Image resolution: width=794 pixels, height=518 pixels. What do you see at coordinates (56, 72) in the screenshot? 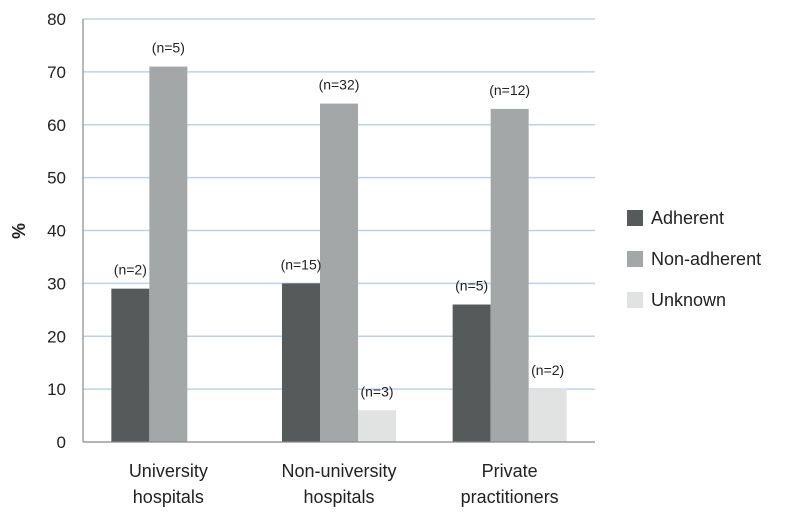
I see `y-tick-label: 70` at bounding box center [56, 72].